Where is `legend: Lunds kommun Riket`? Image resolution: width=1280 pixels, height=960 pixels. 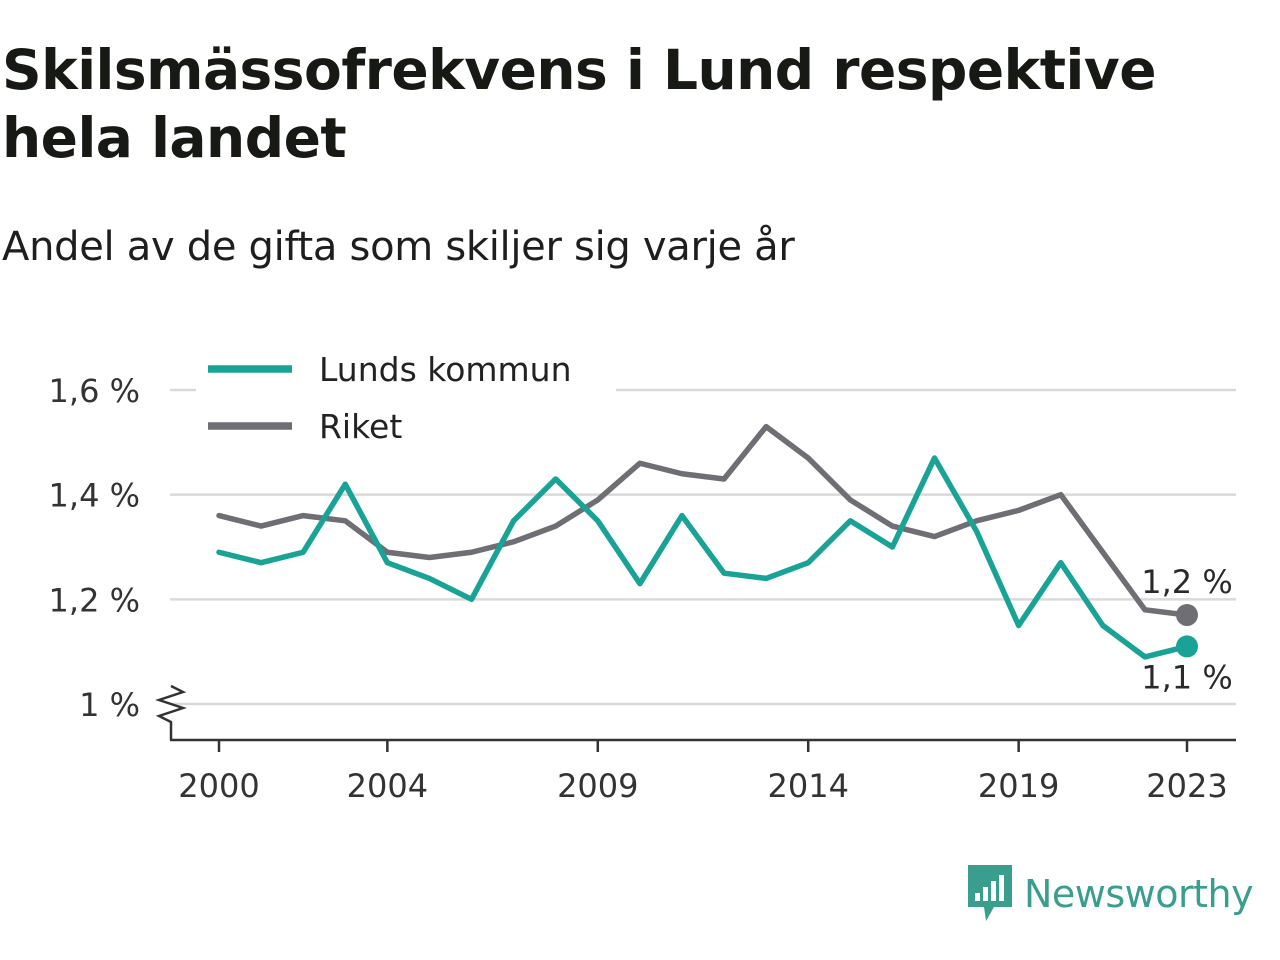 legend: Lunds kommun Riket is located at coordinates (406, 396).